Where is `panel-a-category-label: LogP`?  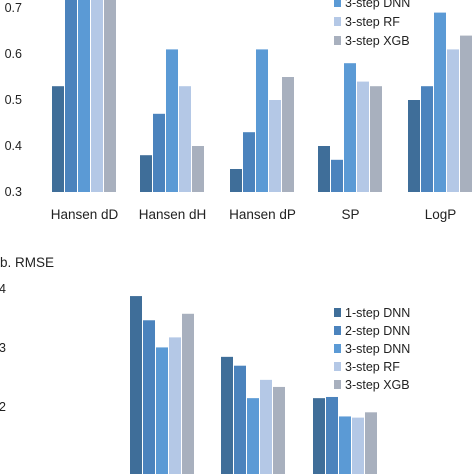 panel-a-category-label: LogP is located at coordinates (441, 214).